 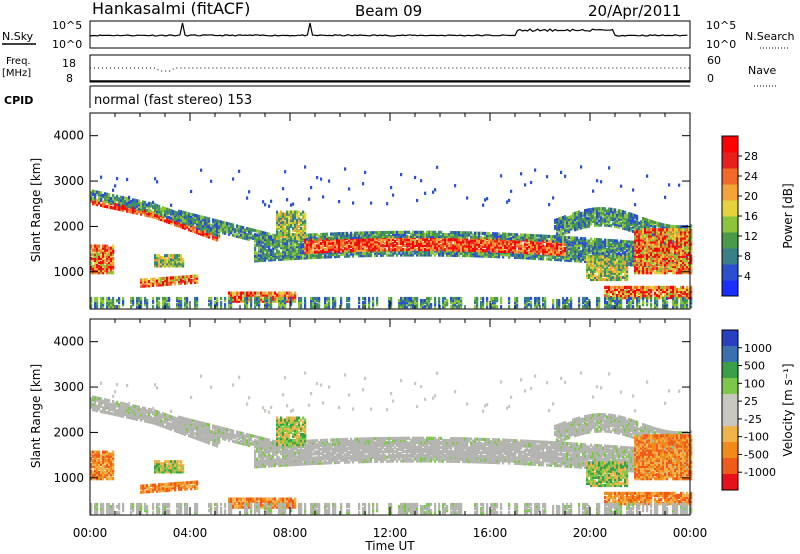 What do you see at coordinates (69, 63) in the screenshot?
I see `freq-top-tick: 18` at bounding box center [69, 63].